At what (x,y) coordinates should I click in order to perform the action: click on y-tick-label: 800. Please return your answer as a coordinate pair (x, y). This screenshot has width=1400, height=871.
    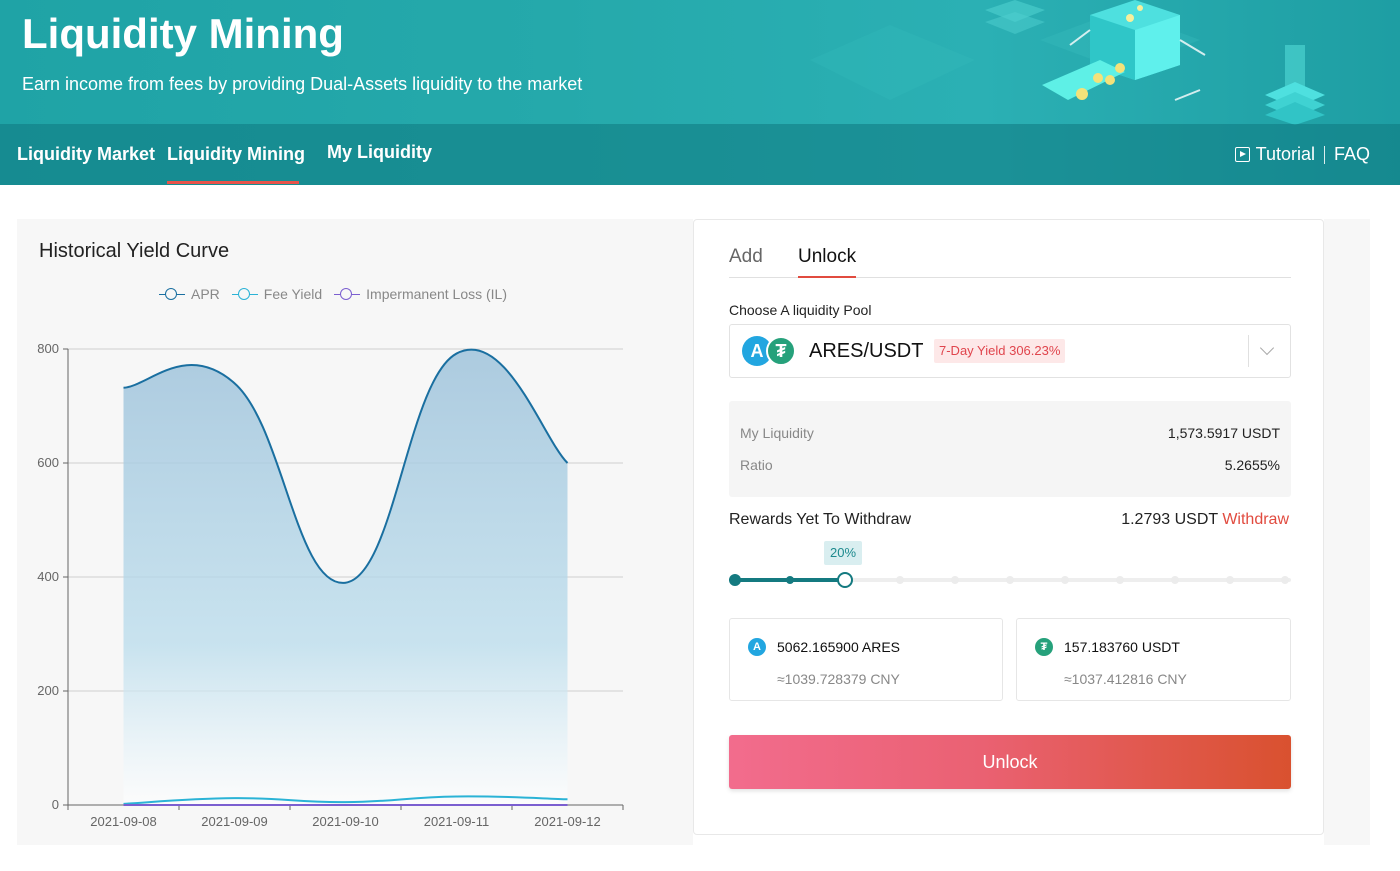
    Looking at the image, I should click on (48, 348).